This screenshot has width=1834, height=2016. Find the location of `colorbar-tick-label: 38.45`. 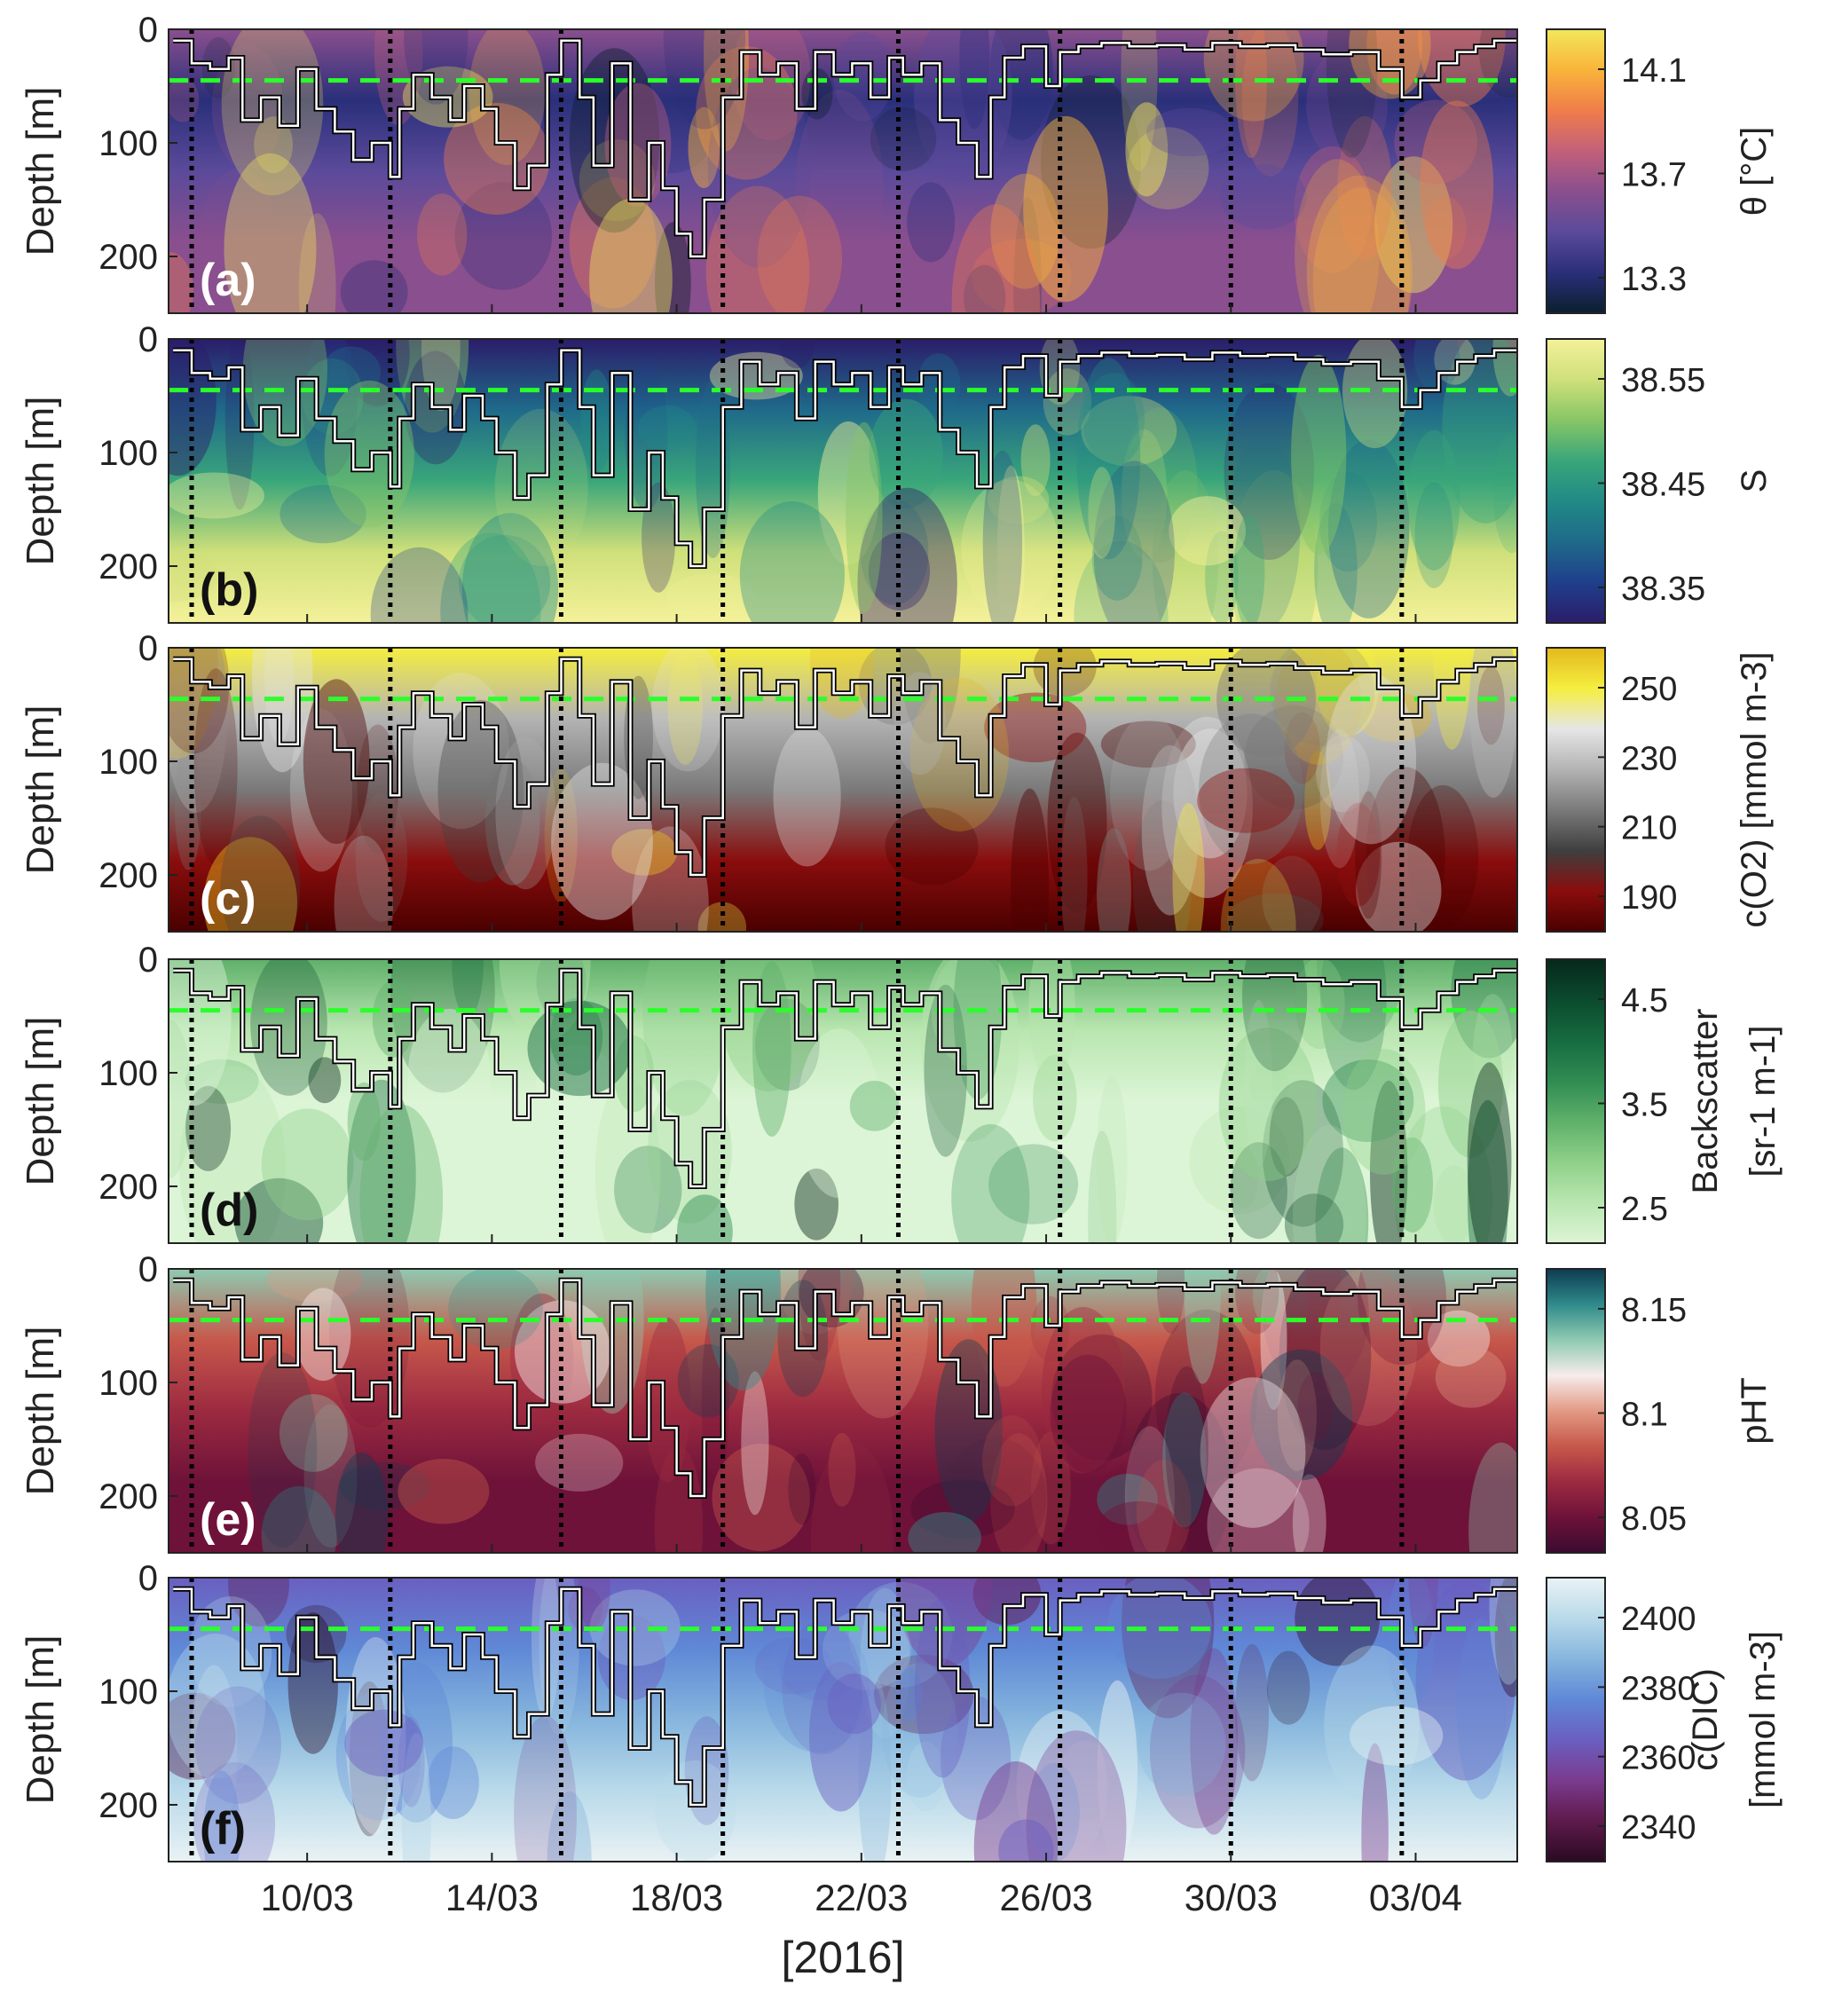

colorbar-tick-label: 38.45 is located at coordinates (1663, 485).